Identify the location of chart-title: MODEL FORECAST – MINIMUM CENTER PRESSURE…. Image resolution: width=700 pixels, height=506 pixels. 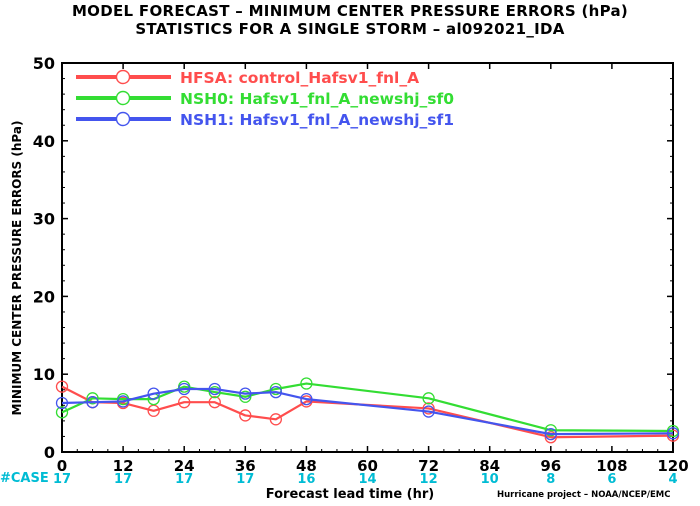
(350, 11).